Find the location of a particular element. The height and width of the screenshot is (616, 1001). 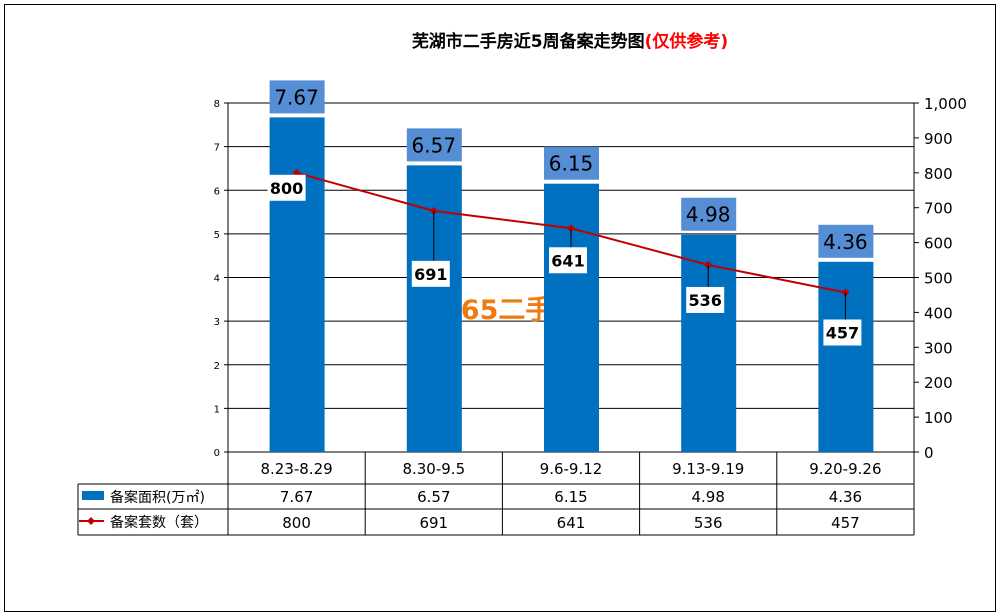

table-cell: 641 is located at coordinates (571, 523).